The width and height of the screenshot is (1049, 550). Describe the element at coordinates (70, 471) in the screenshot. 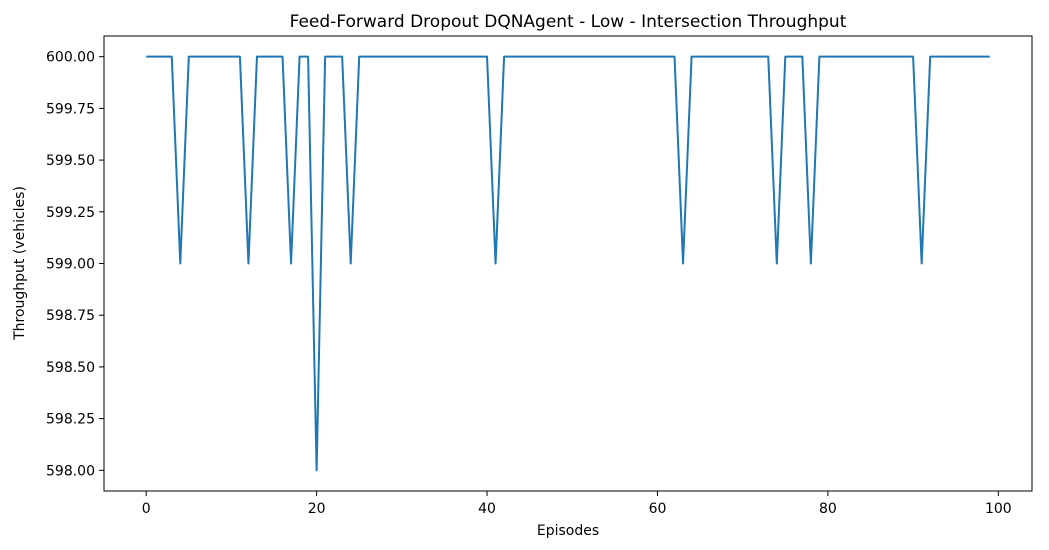

I see `y-tick-label: 598.00` at that location.